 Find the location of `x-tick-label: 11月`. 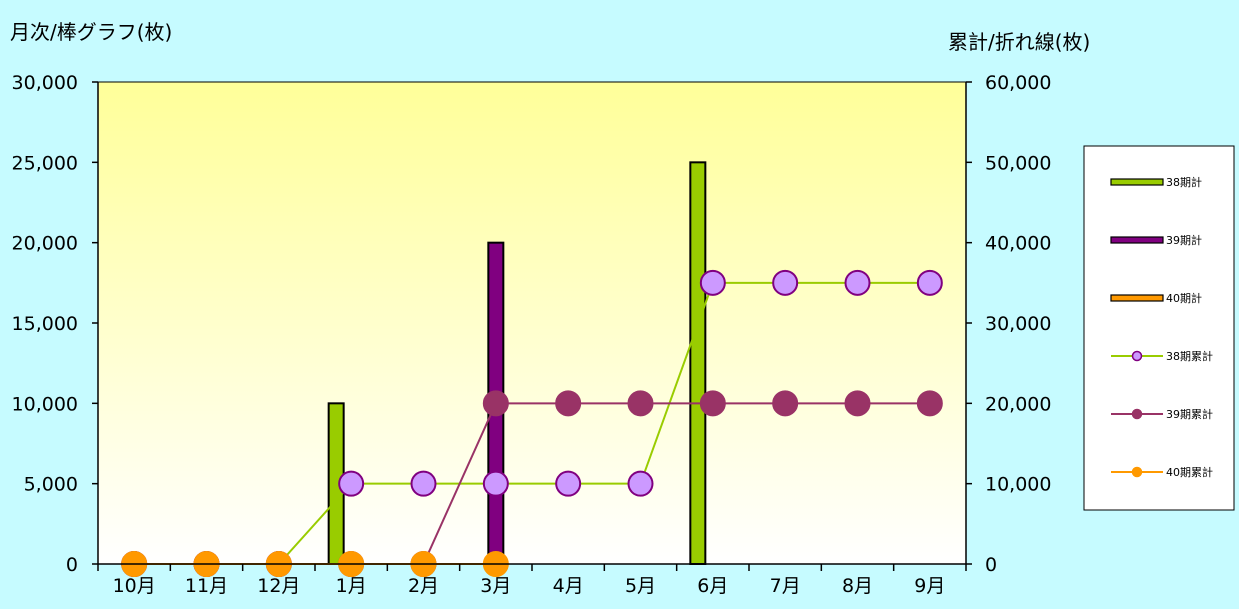

x-tick-label: 11月 is located at coordinates (206, 586).